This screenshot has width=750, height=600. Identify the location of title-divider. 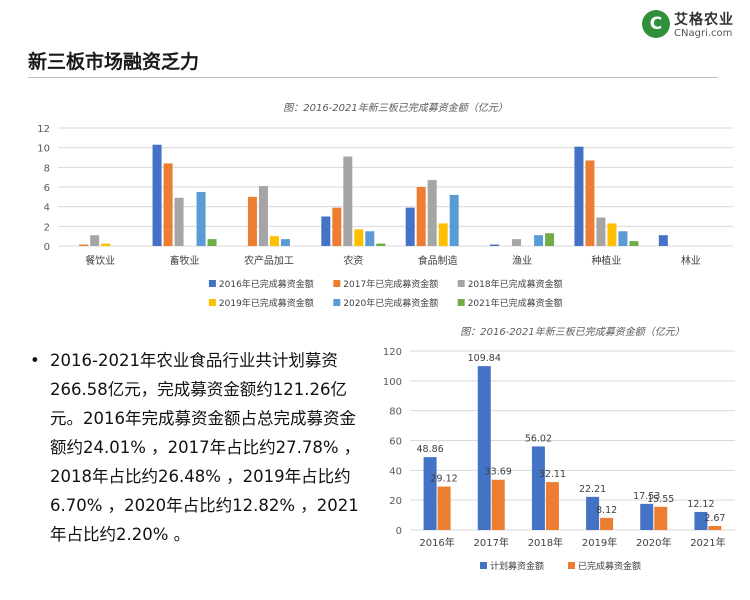
(373, 77).